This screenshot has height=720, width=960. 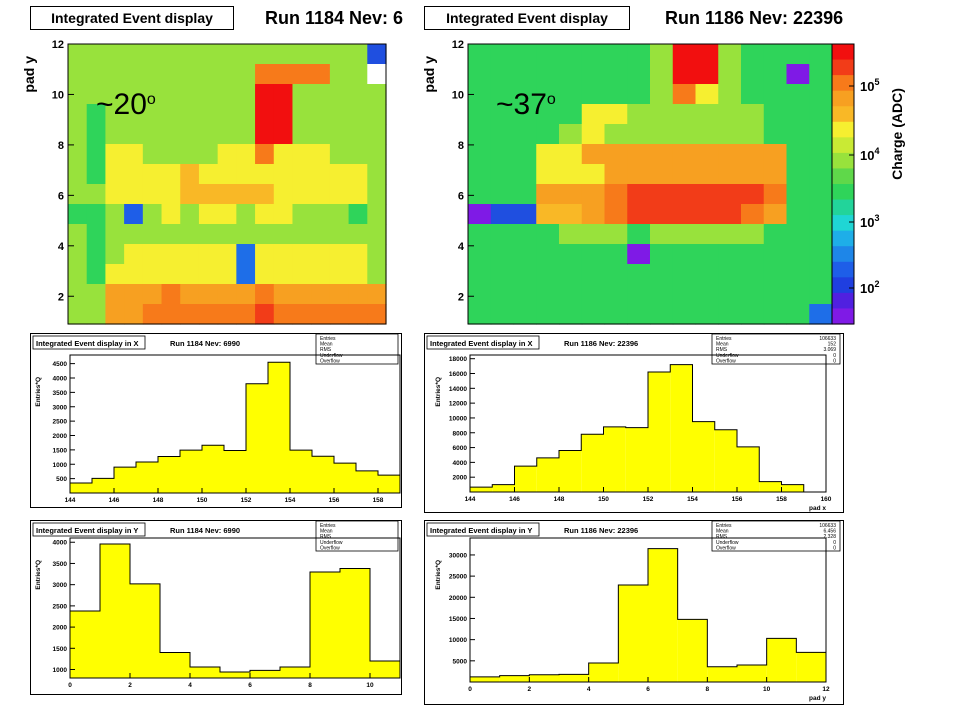 What do you see at coordinates (559, 499) in the screenshot?
I see `x-tick-label: 148` at bounding box center [559, 499].